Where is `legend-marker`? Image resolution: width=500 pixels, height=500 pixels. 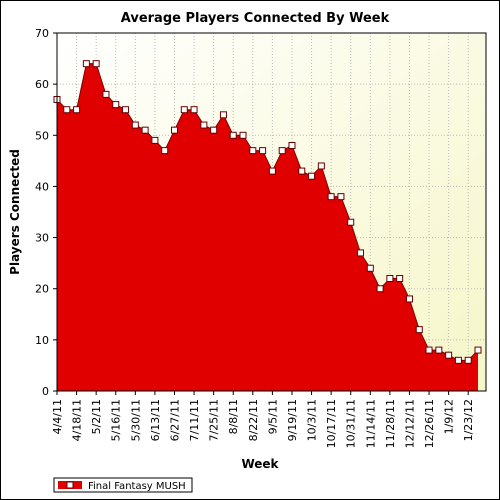
legend-marker is located at coordinates (70, 485).